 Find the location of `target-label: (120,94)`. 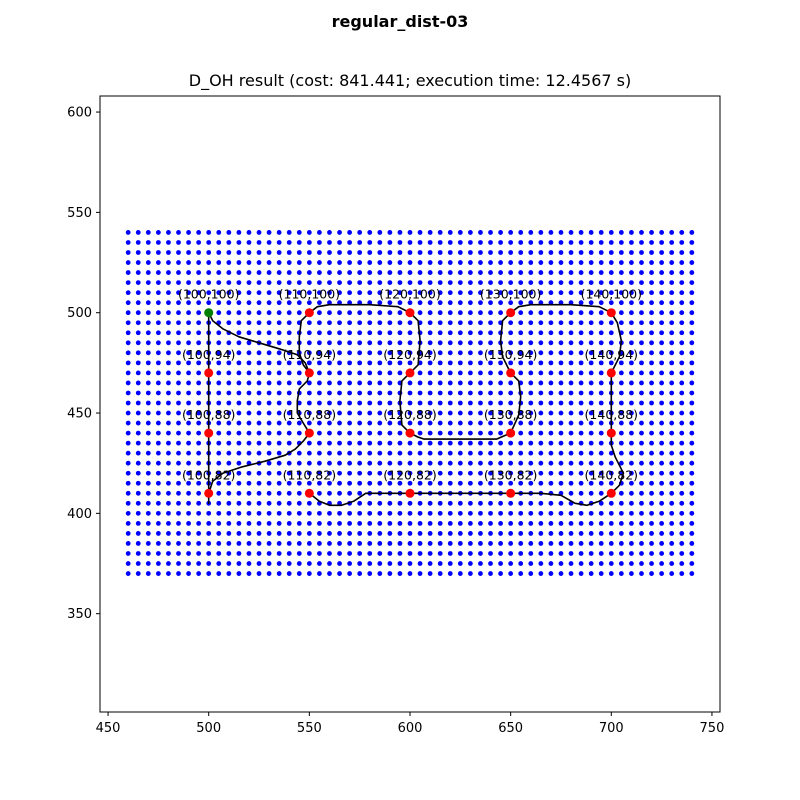

target-label: (120,94) is located at coordinates (410, 354).